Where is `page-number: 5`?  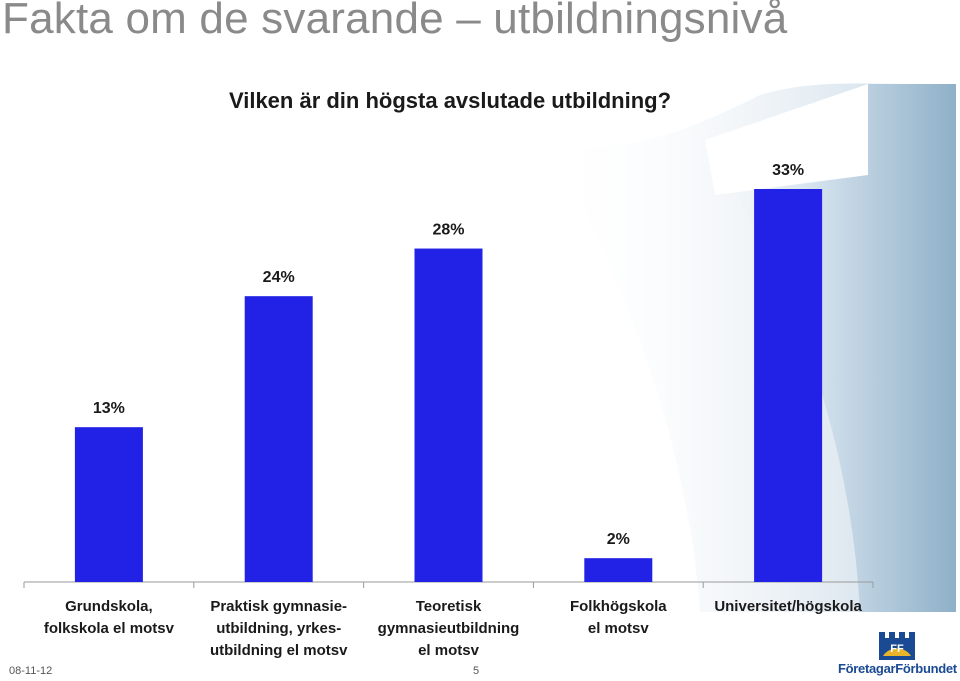
page-number: 5 is located at coordinates (476, 671).